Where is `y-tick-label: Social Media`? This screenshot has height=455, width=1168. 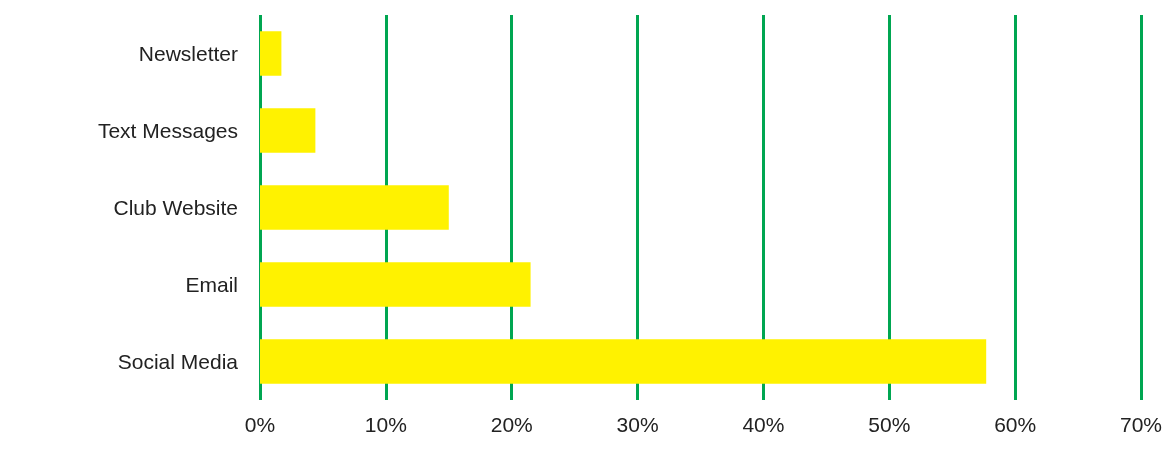
y-tick-label: Social Media is located at coordinates (178, 361).